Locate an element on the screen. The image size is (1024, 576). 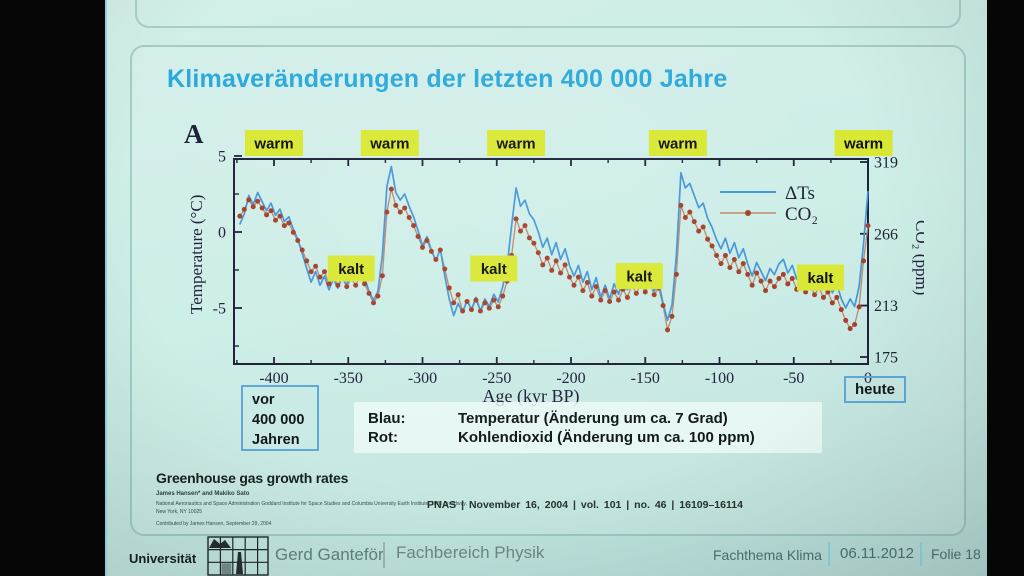
svg-text: 5 is located at coordinates (222, 157).